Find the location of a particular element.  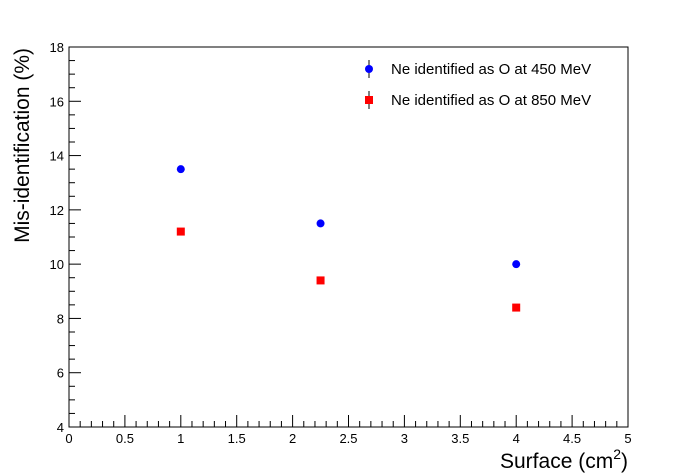

y-tick-label: 8 is located at coordinates (60, 318).